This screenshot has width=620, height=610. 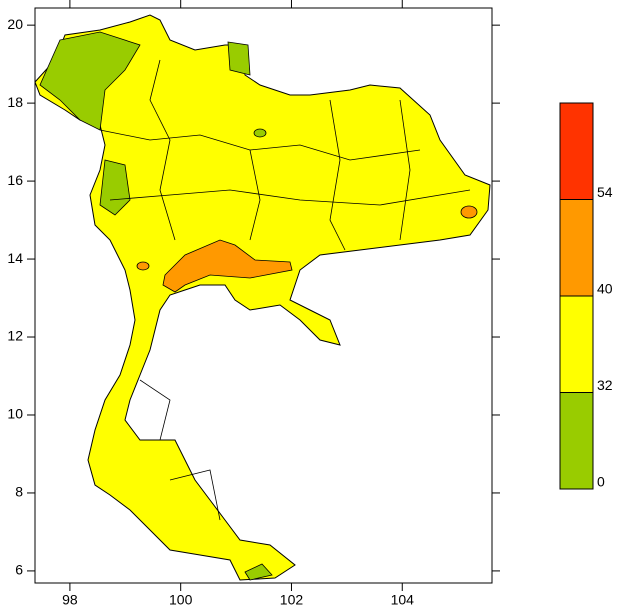 What do you see at coordinates (403, 600) in the screenshot?
I see `x-tick-label: 104` at bounding box center [403, 600].